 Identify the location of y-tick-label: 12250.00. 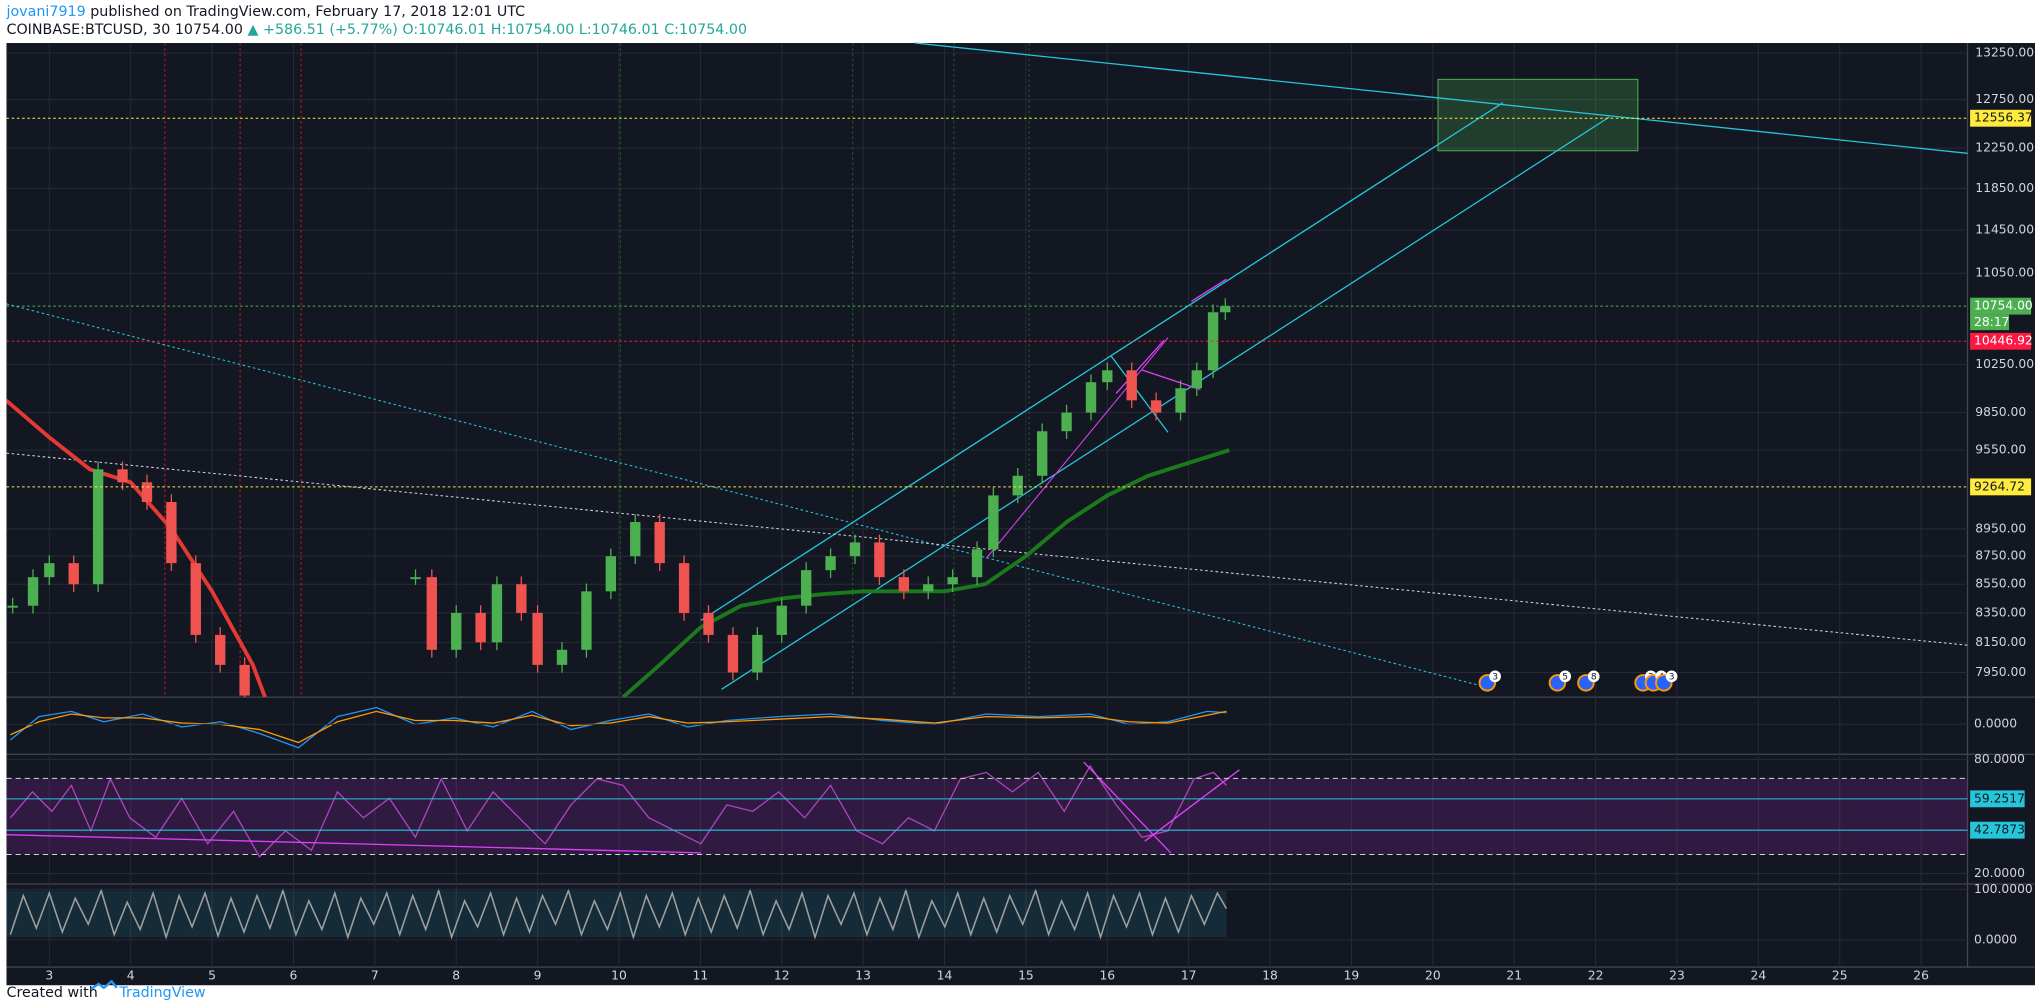
(2004, 148).